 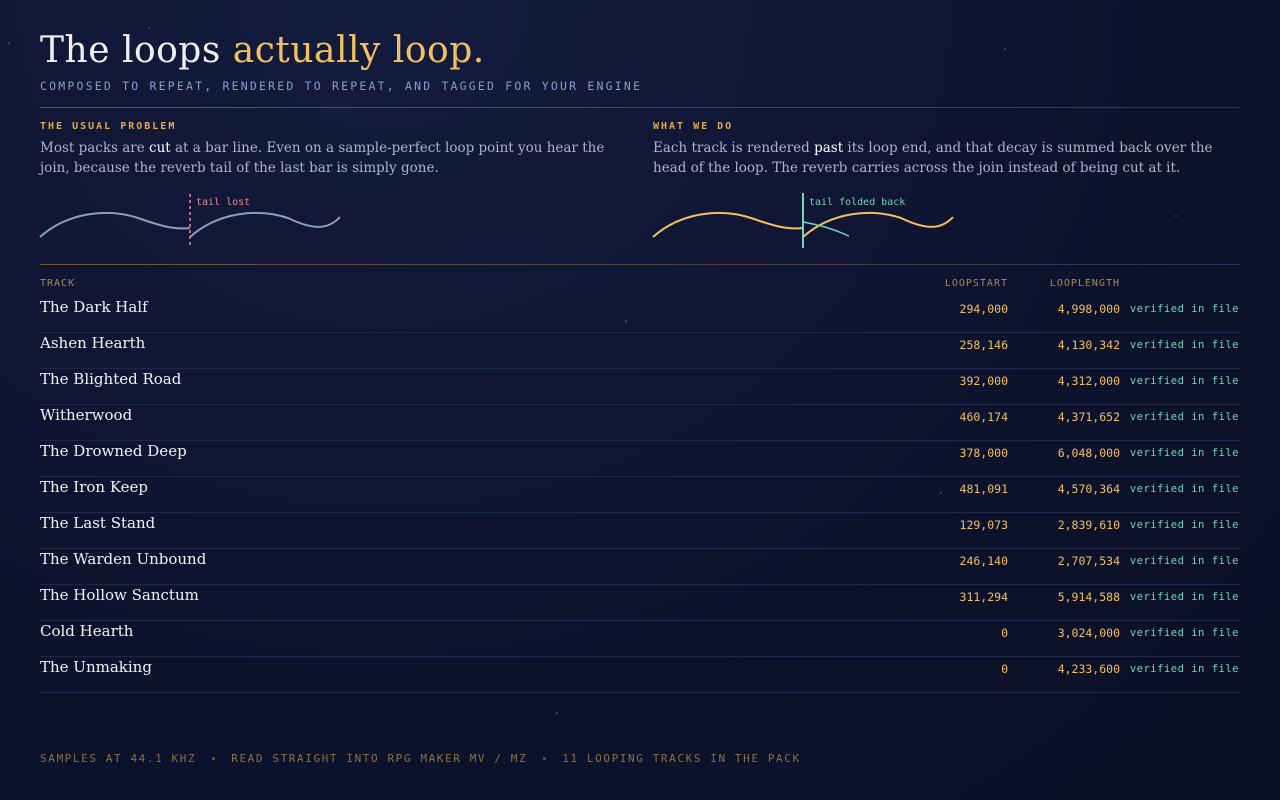 I want to click on text: Most packs are, so click(x=95, y=148).